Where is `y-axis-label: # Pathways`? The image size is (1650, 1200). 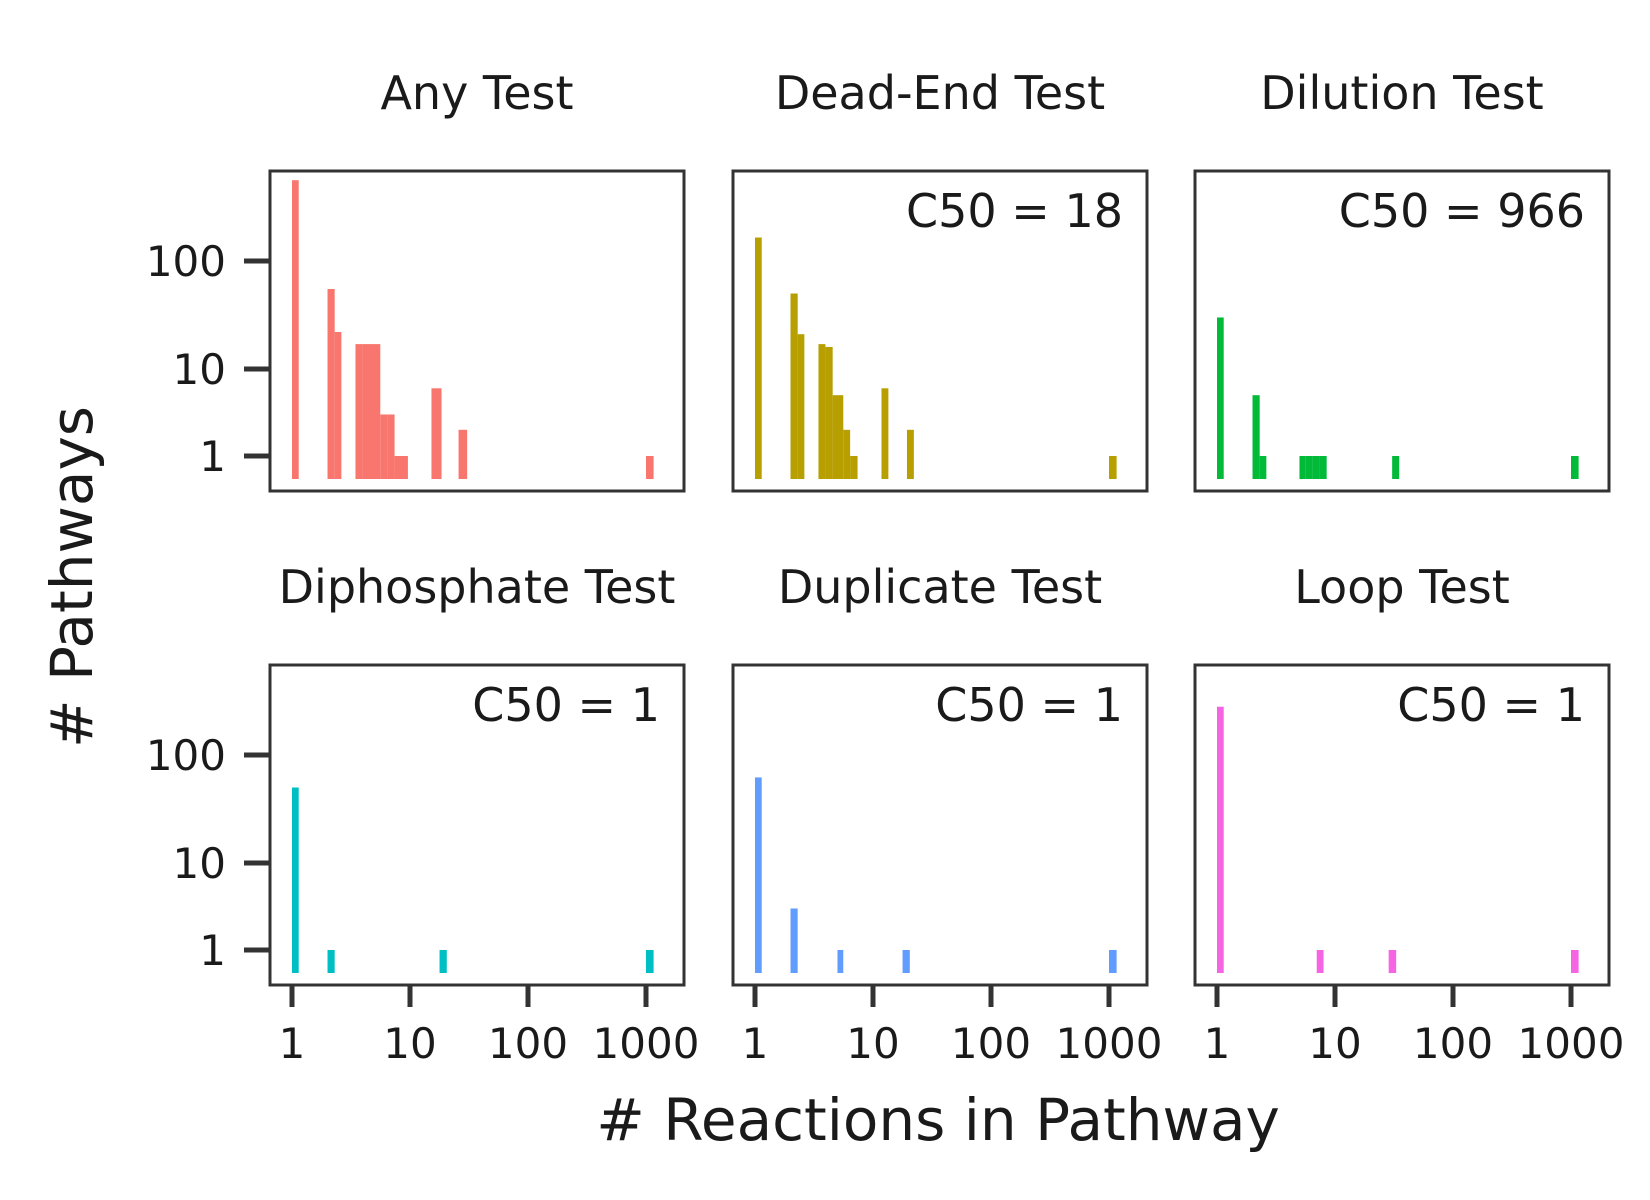 y-axis-label: # Pathways is located at coordinates (72, 577).